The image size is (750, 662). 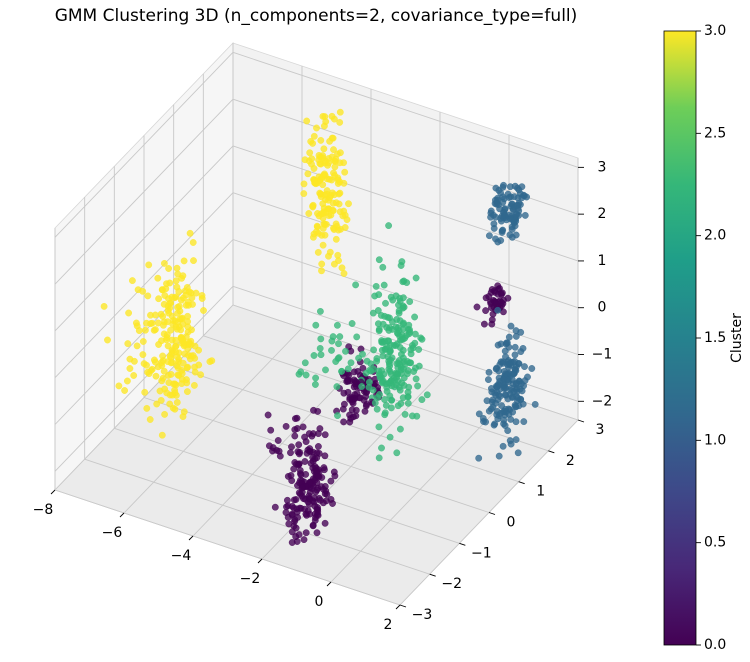 What do you see at coordinates (112, 533) in the screenshot?
I see `x-tick-label: −6` at bounding box center [112, 533].